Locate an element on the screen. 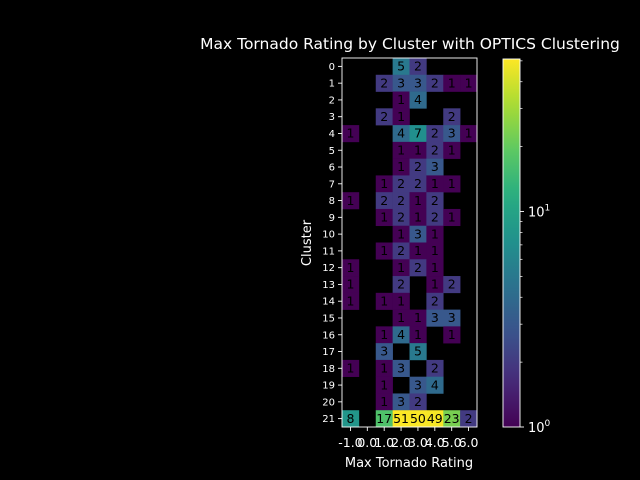  y-tick-label: 14 is located at coordinates (328, 302).